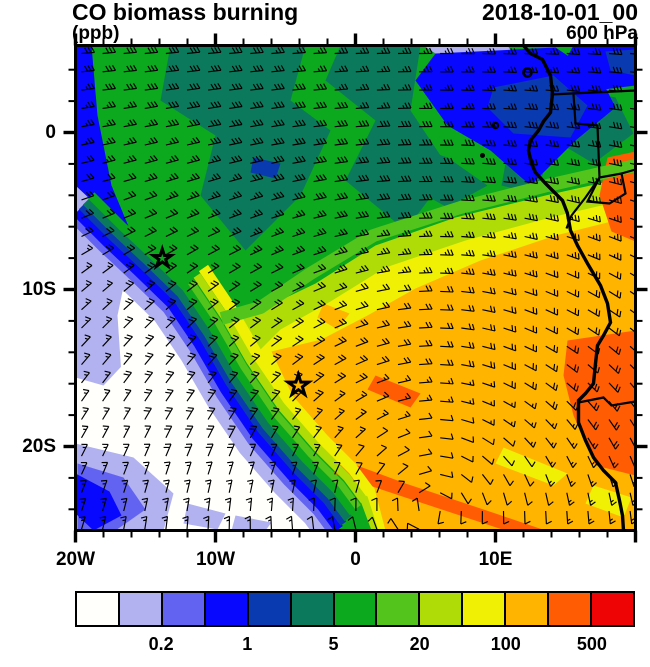 The height and width of the screenshot is (667, 650). I want to click on colorbar-tick-label: 1, so click(247, 644).